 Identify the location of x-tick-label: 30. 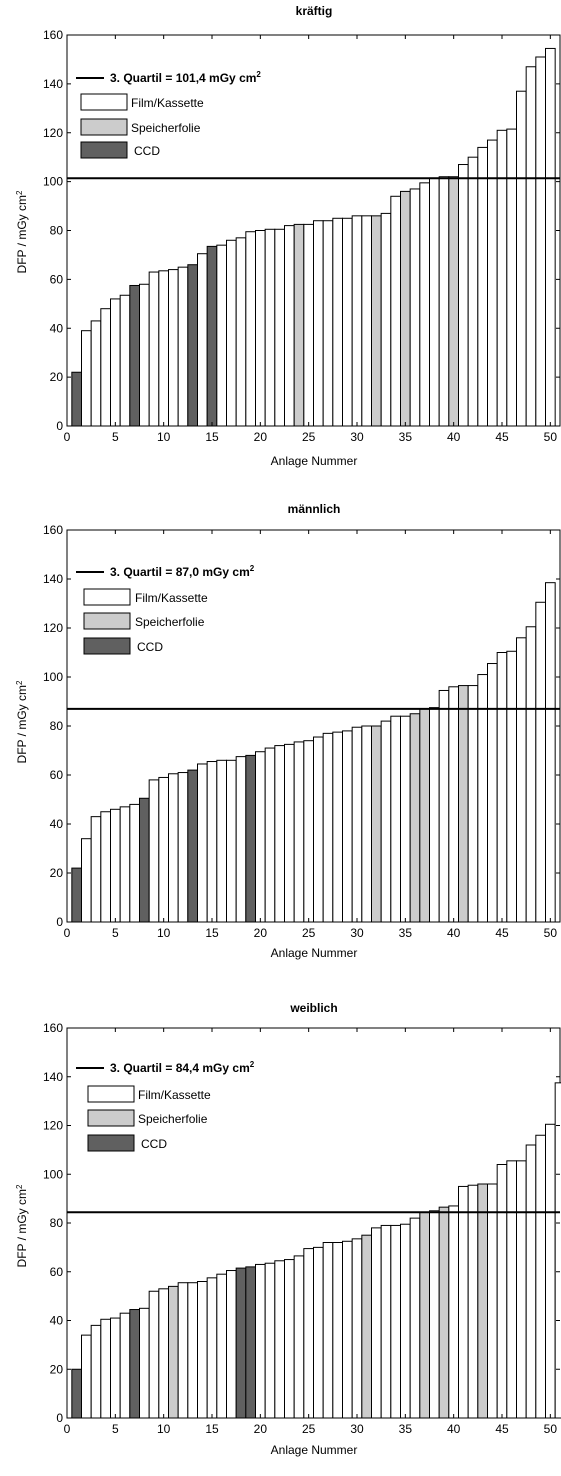
(357, 1429).